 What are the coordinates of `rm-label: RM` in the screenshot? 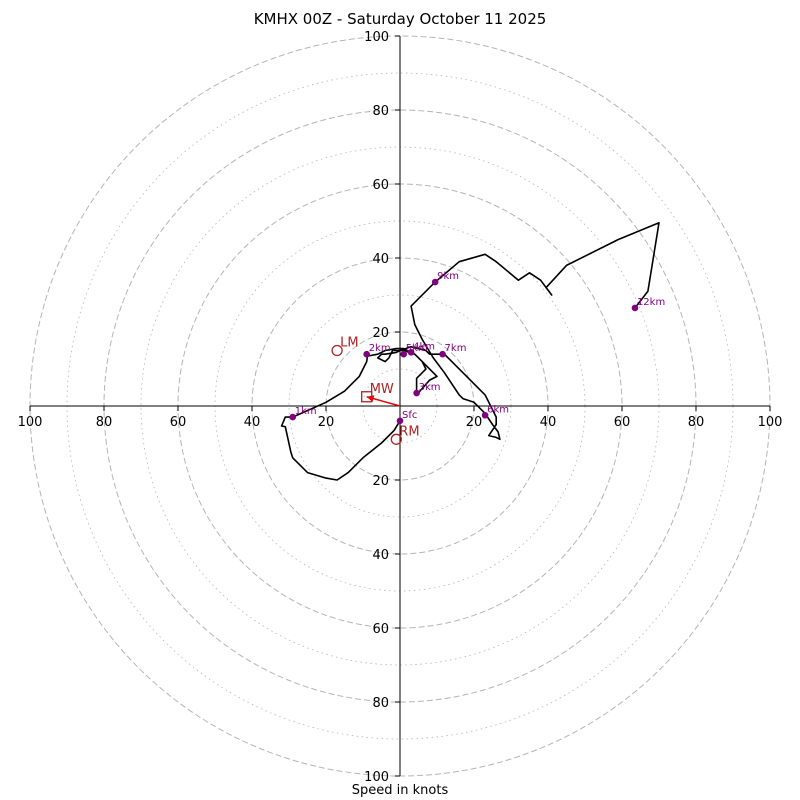 It's located at (409, 431).